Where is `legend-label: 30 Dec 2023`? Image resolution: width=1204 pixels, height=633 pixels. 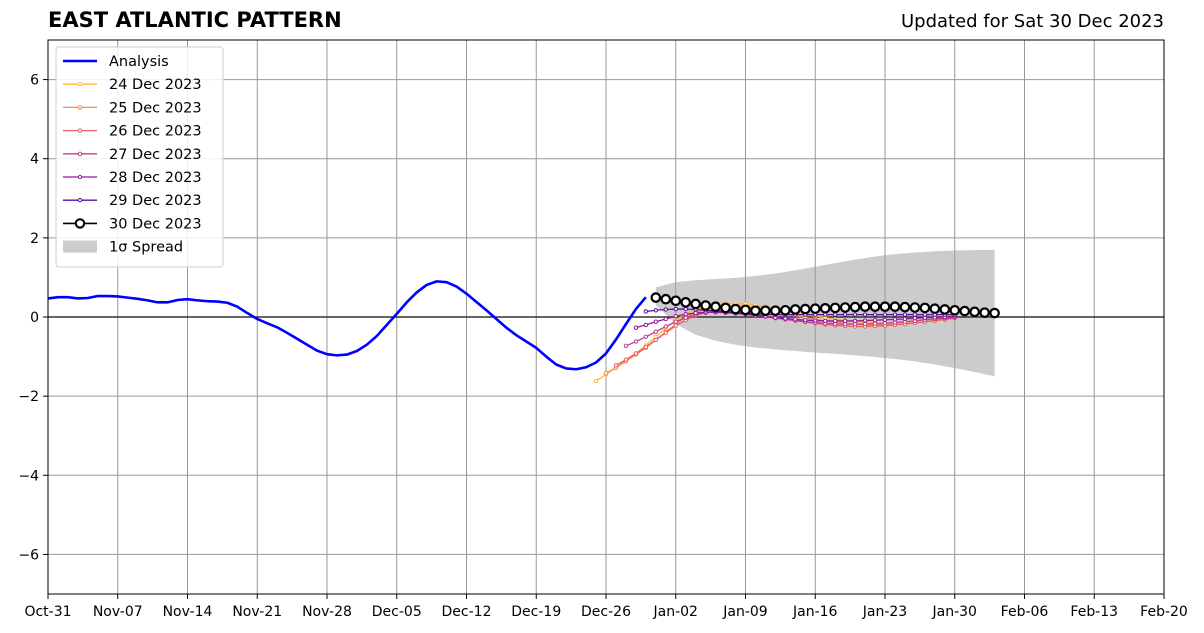 legend-label: 30 Dec 2023 is located at coordinates (155, 224).